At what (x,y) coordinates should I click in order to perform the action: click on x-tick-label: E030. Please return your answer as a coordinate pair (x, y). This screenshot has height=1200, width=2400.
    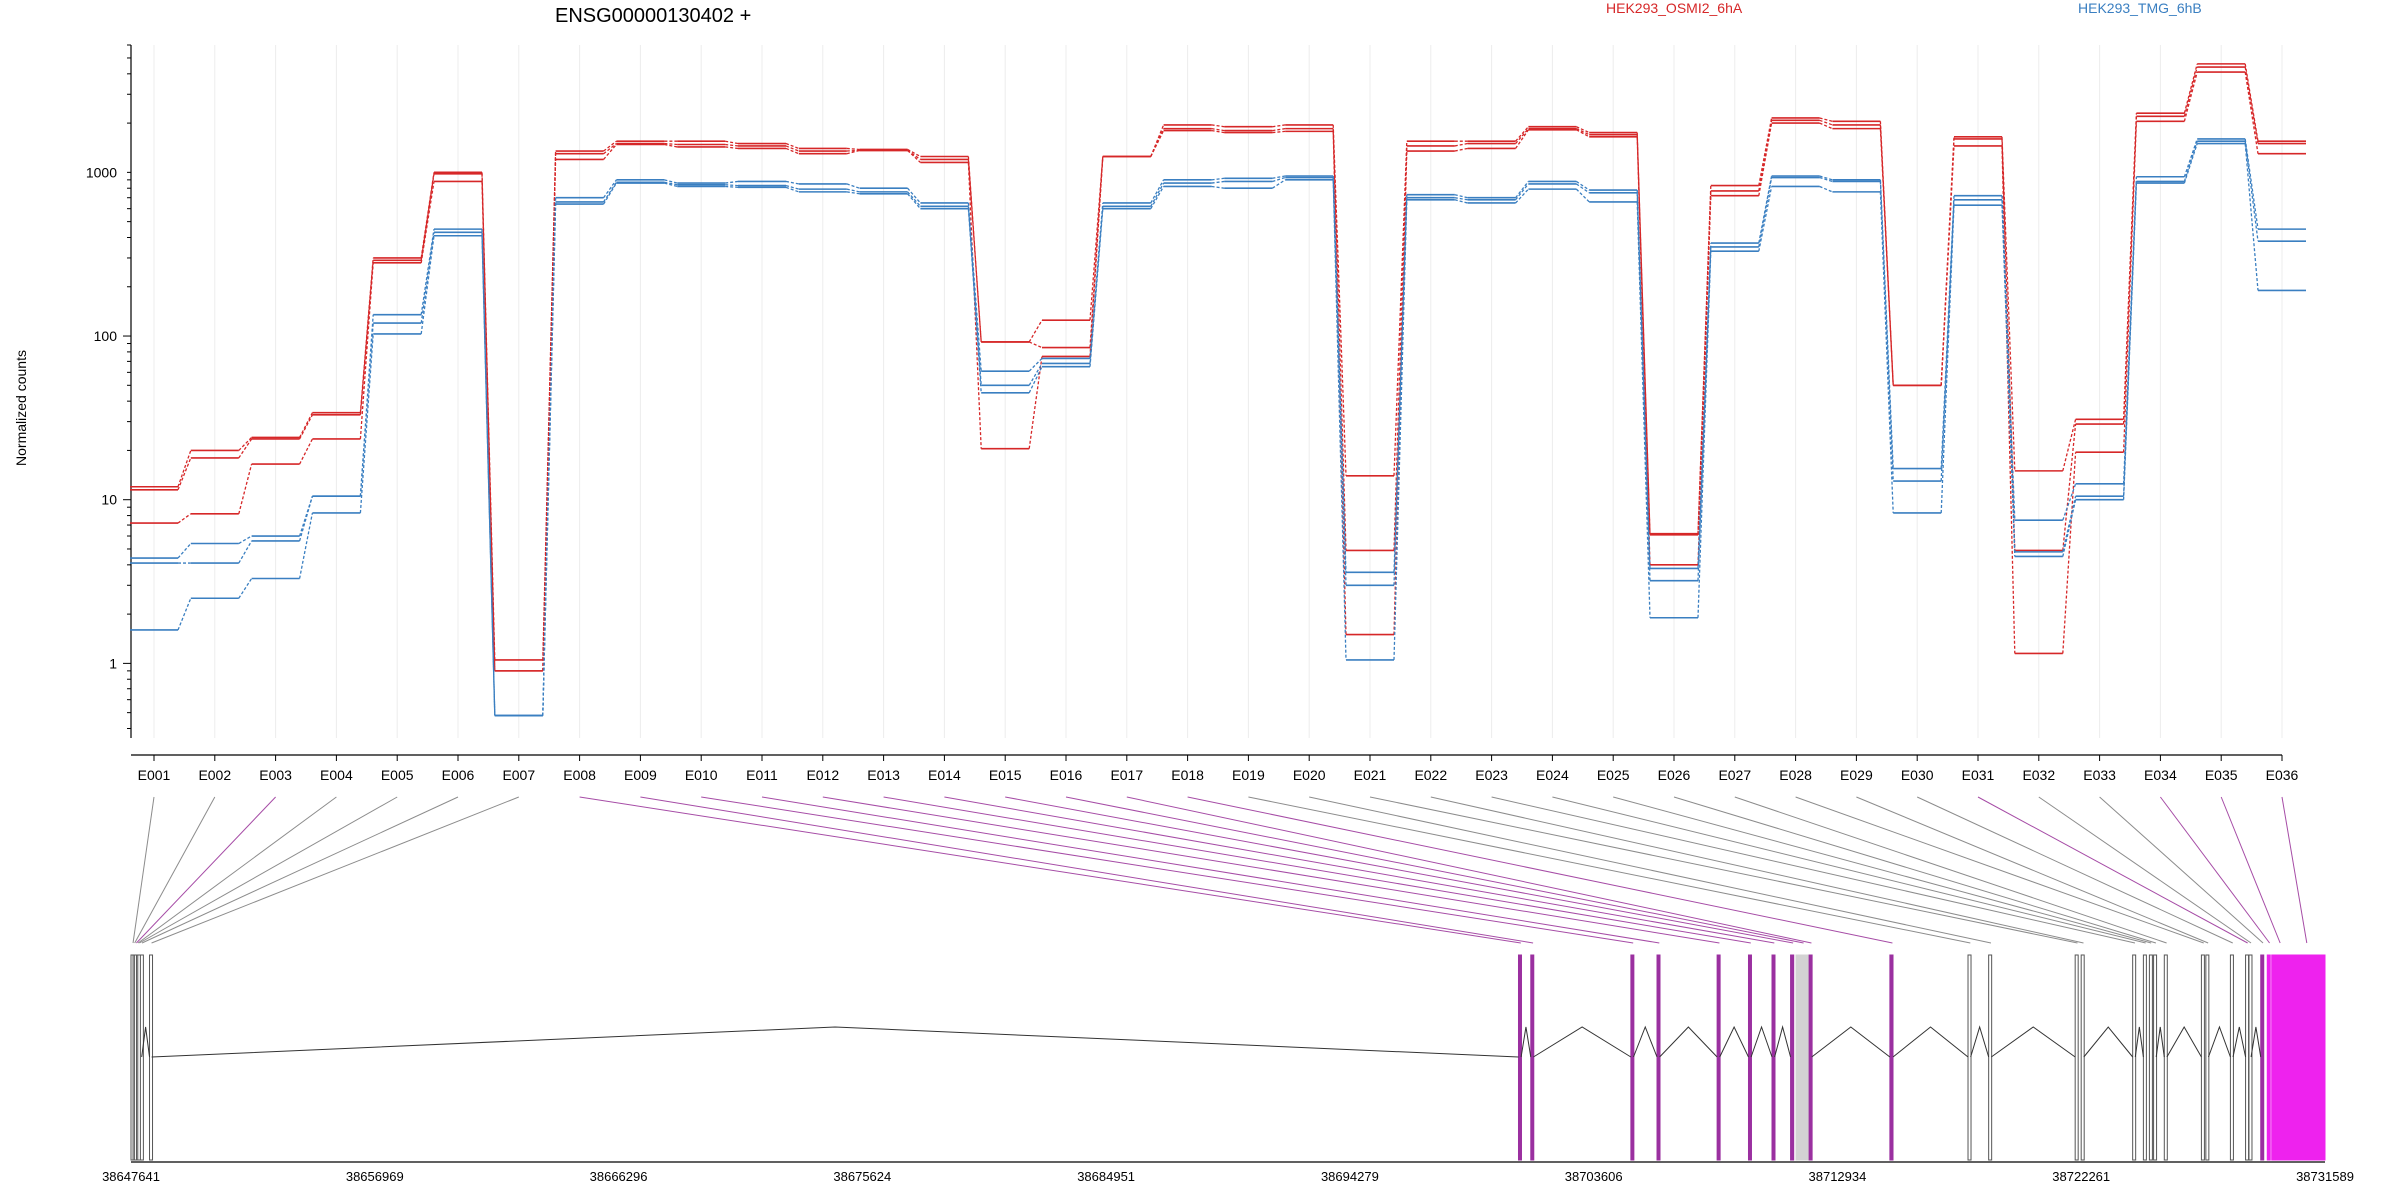
    Looking at the image, I should click on (1917, 775).